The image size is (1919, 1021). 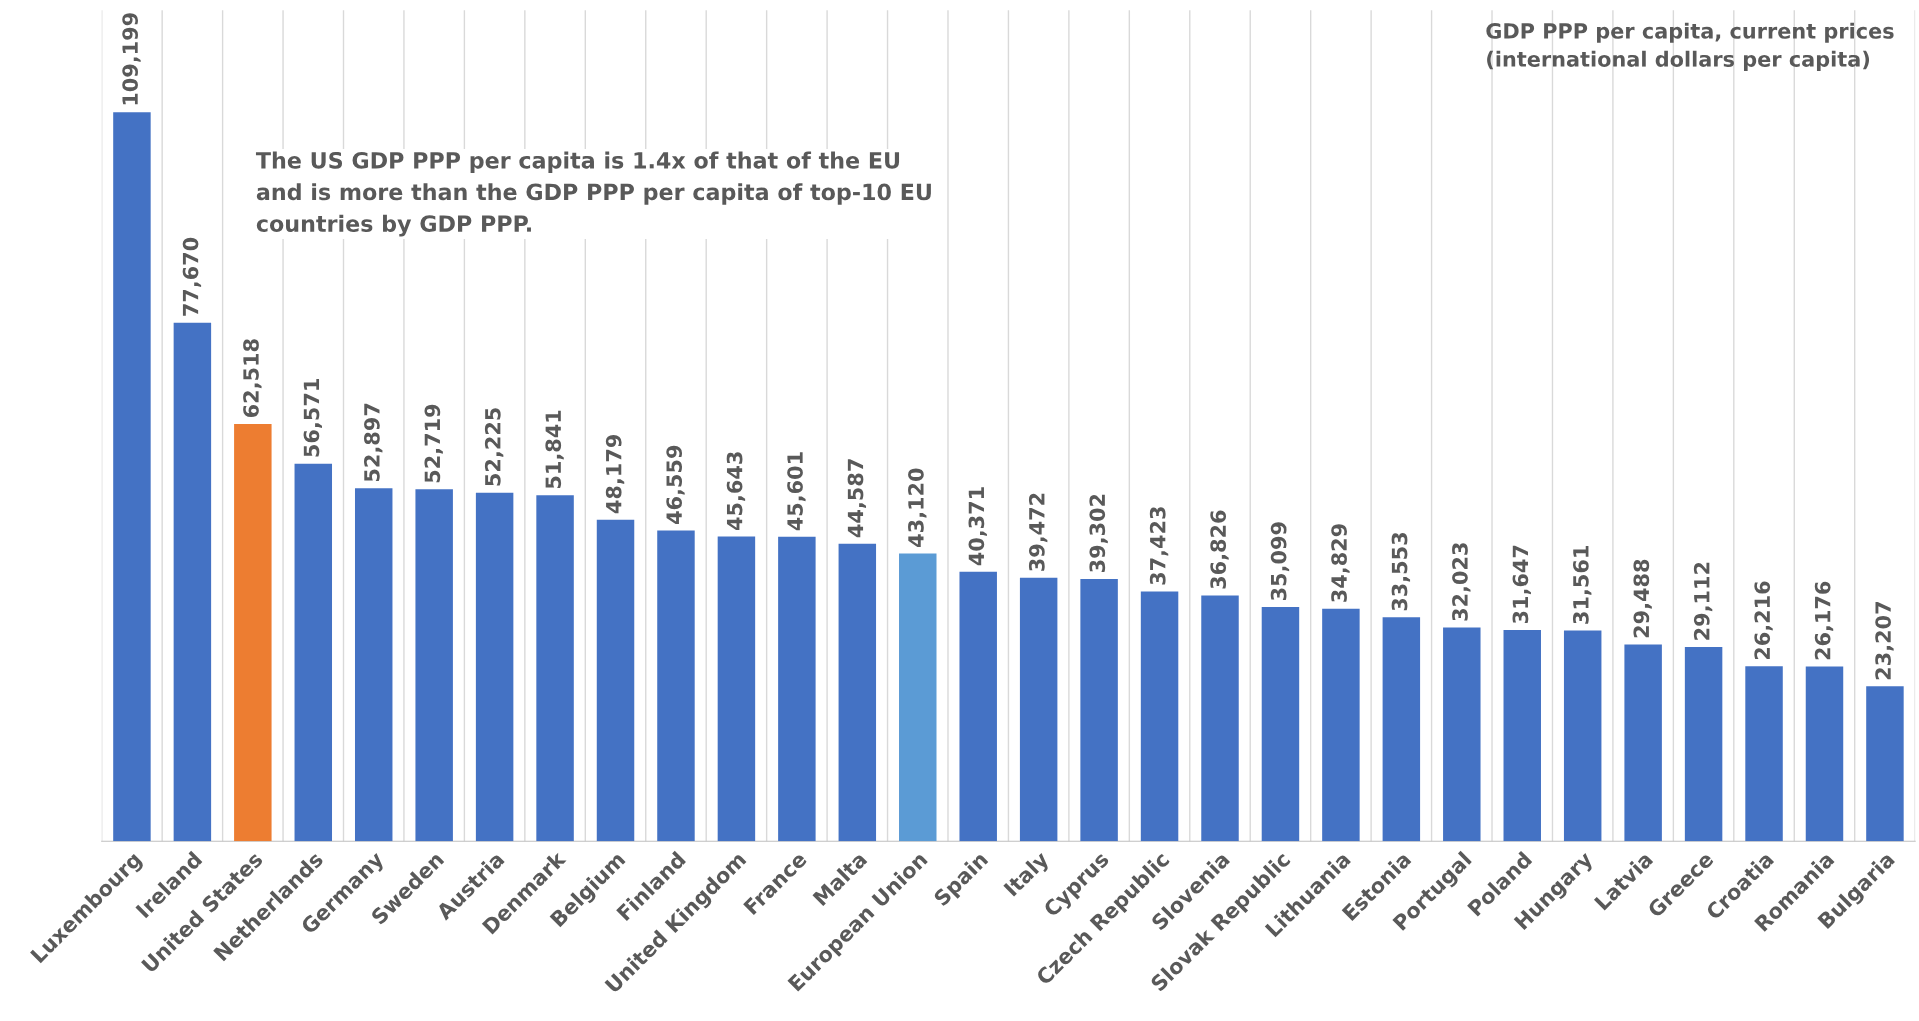 I want to click on data-label: 31,561, so click(x=1582, y=585).